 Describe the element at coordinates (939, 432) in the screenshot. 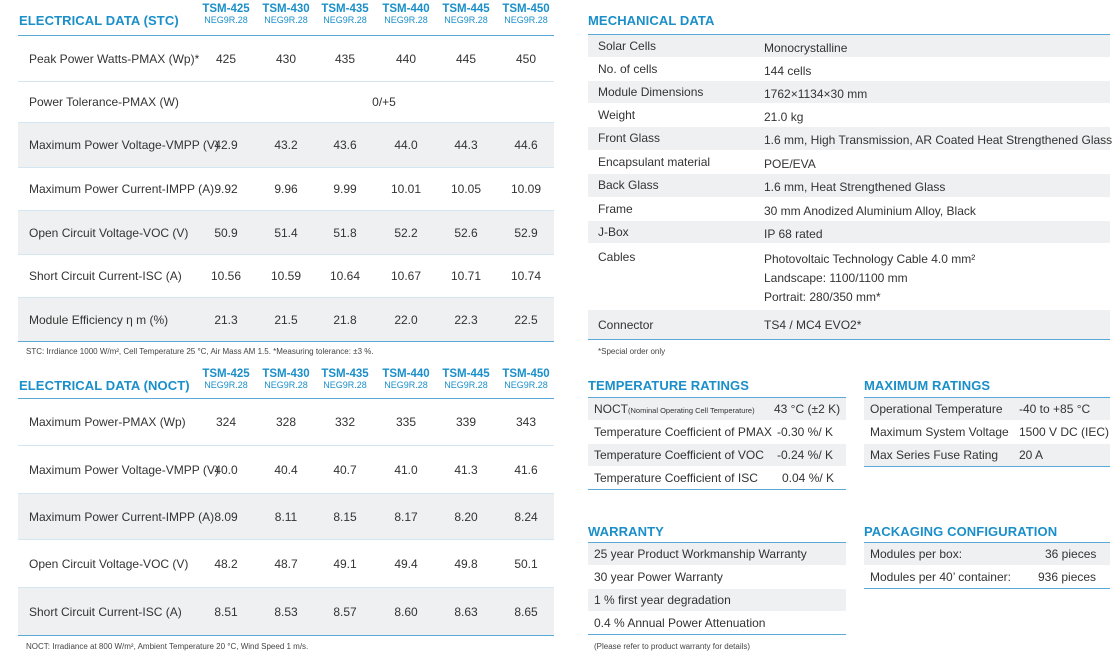

I see `max-key: Maximum System Voltage` at that location.